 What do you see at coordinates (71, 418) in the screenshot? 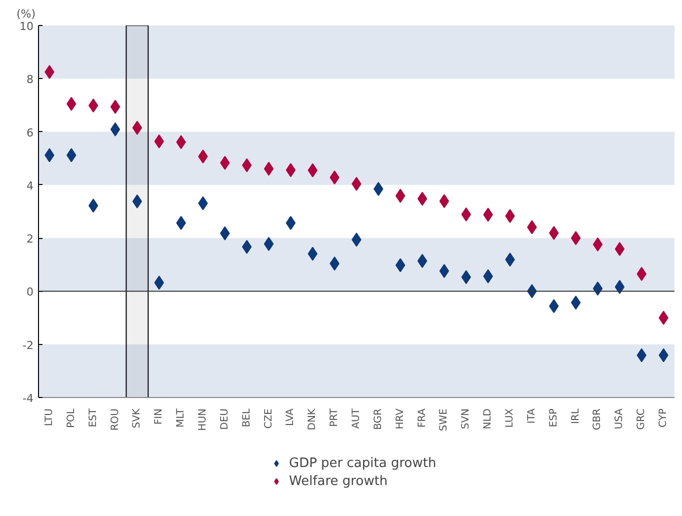
I see `x-tick-label: POL` at bounding box center [71, 418].